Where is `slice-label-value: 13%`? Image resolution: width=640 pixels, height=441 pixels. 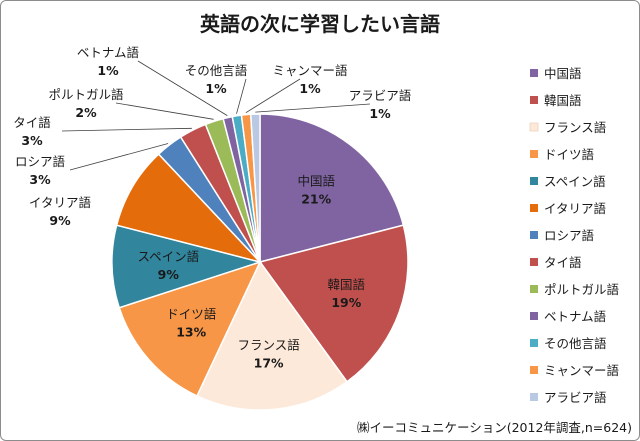
slice-label-value: 13% is located at coordinates (191, 332).